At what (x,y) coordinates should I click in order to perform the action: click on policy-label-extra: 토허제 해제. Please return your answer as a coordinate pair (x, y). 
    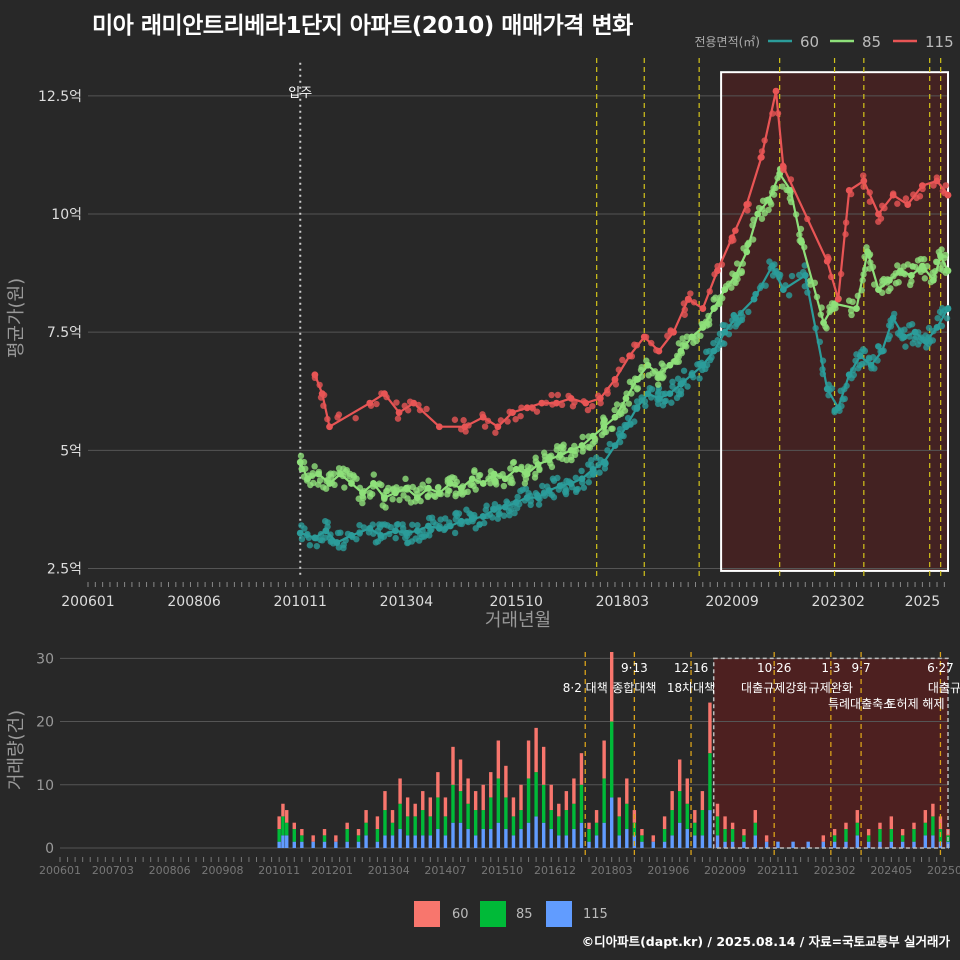
    Looking at the image, I should click on (914, 704).